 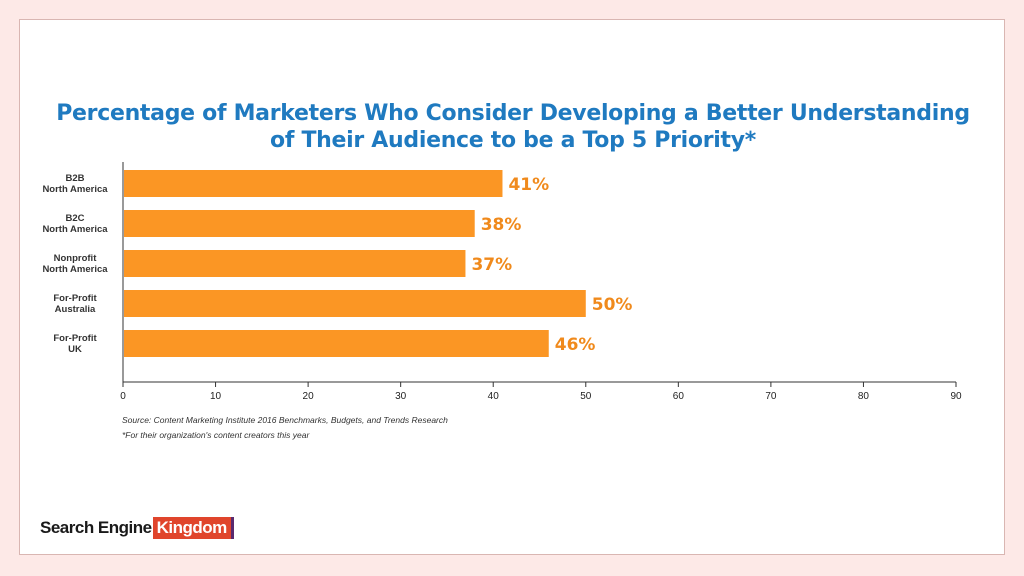 I want to click on x-tick-label: 20, so click(x=309, y=395).